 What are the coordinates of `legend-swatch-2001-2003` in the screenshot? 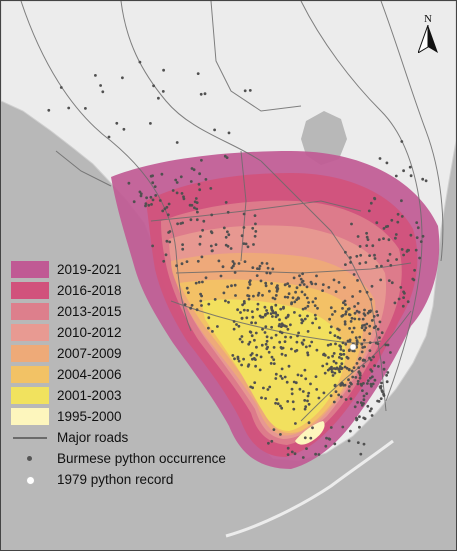 It's located at (30, 395).